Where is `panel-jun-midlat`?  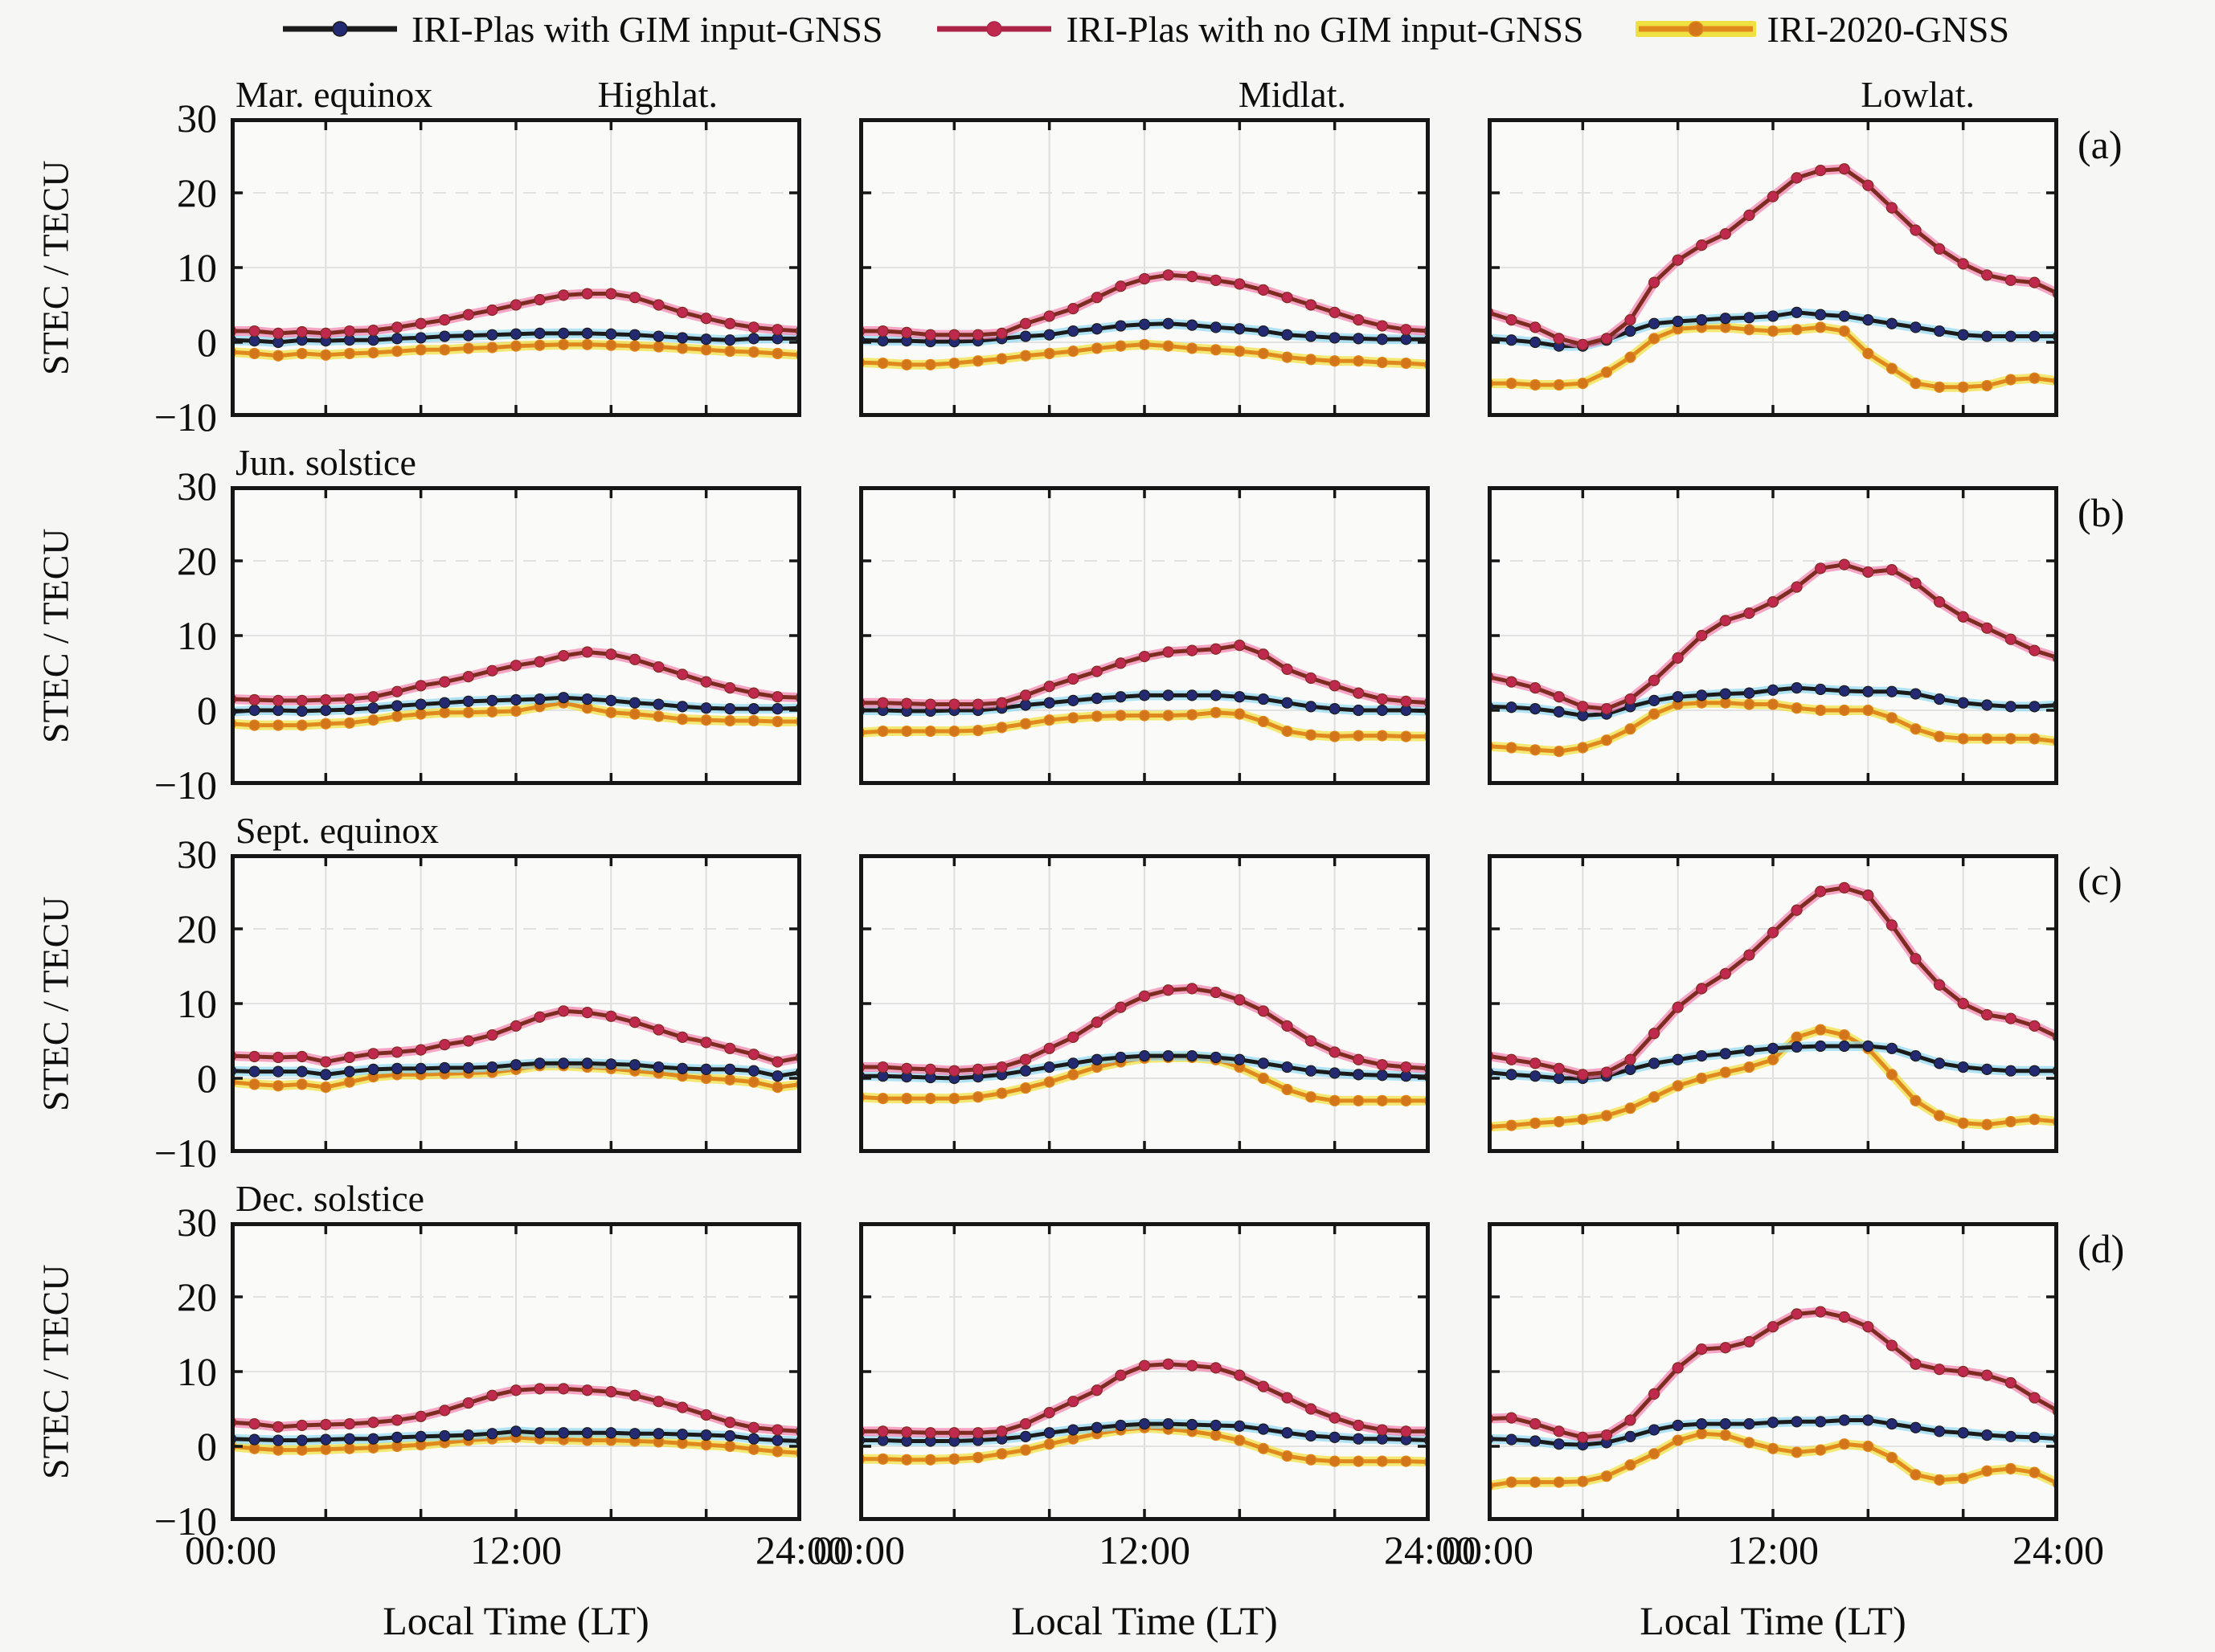
panel-jun-midlat is located at coordinates (1144, 635).